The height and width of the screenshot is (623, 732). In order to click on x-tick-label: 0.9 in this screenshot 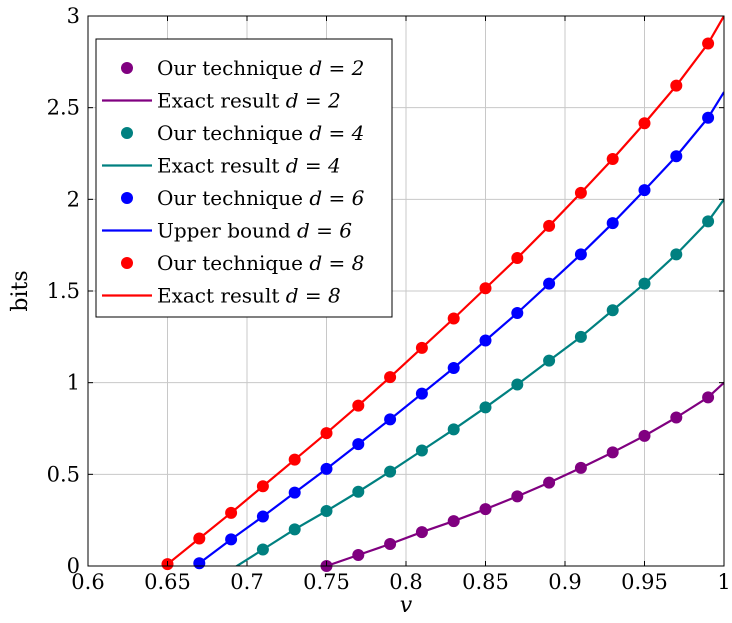, I will do `click(564, 582)`.